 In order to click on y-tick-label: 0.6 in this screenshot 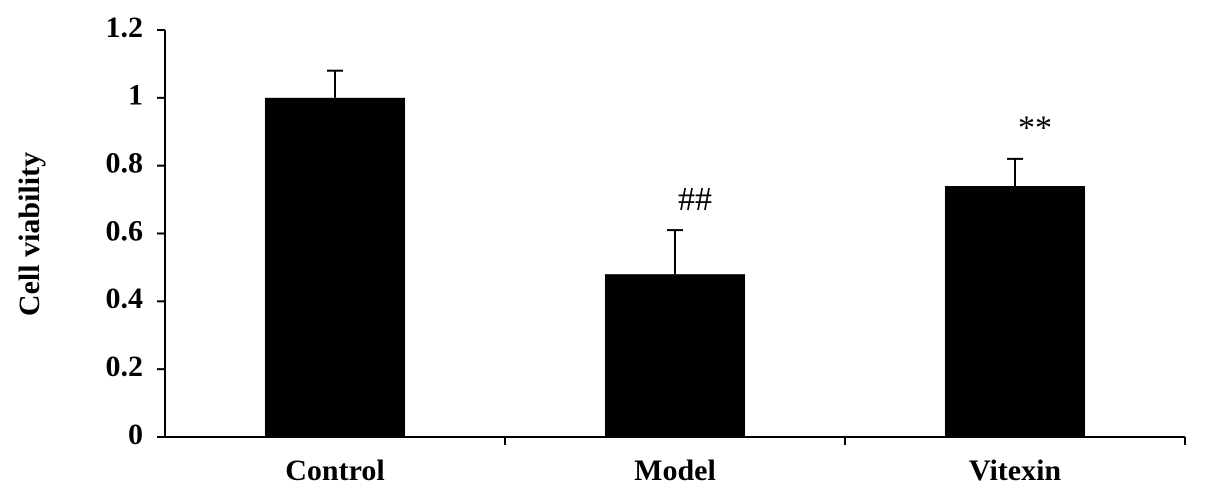, I will do `click(125, 230)`.